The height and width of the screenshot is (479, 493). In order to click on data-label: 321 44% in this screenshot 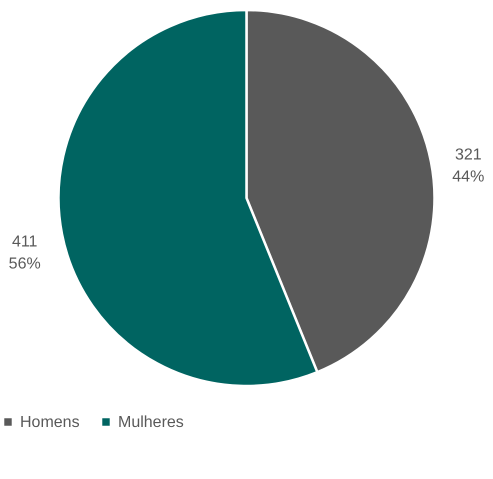, I will do `click(468, 166)`.